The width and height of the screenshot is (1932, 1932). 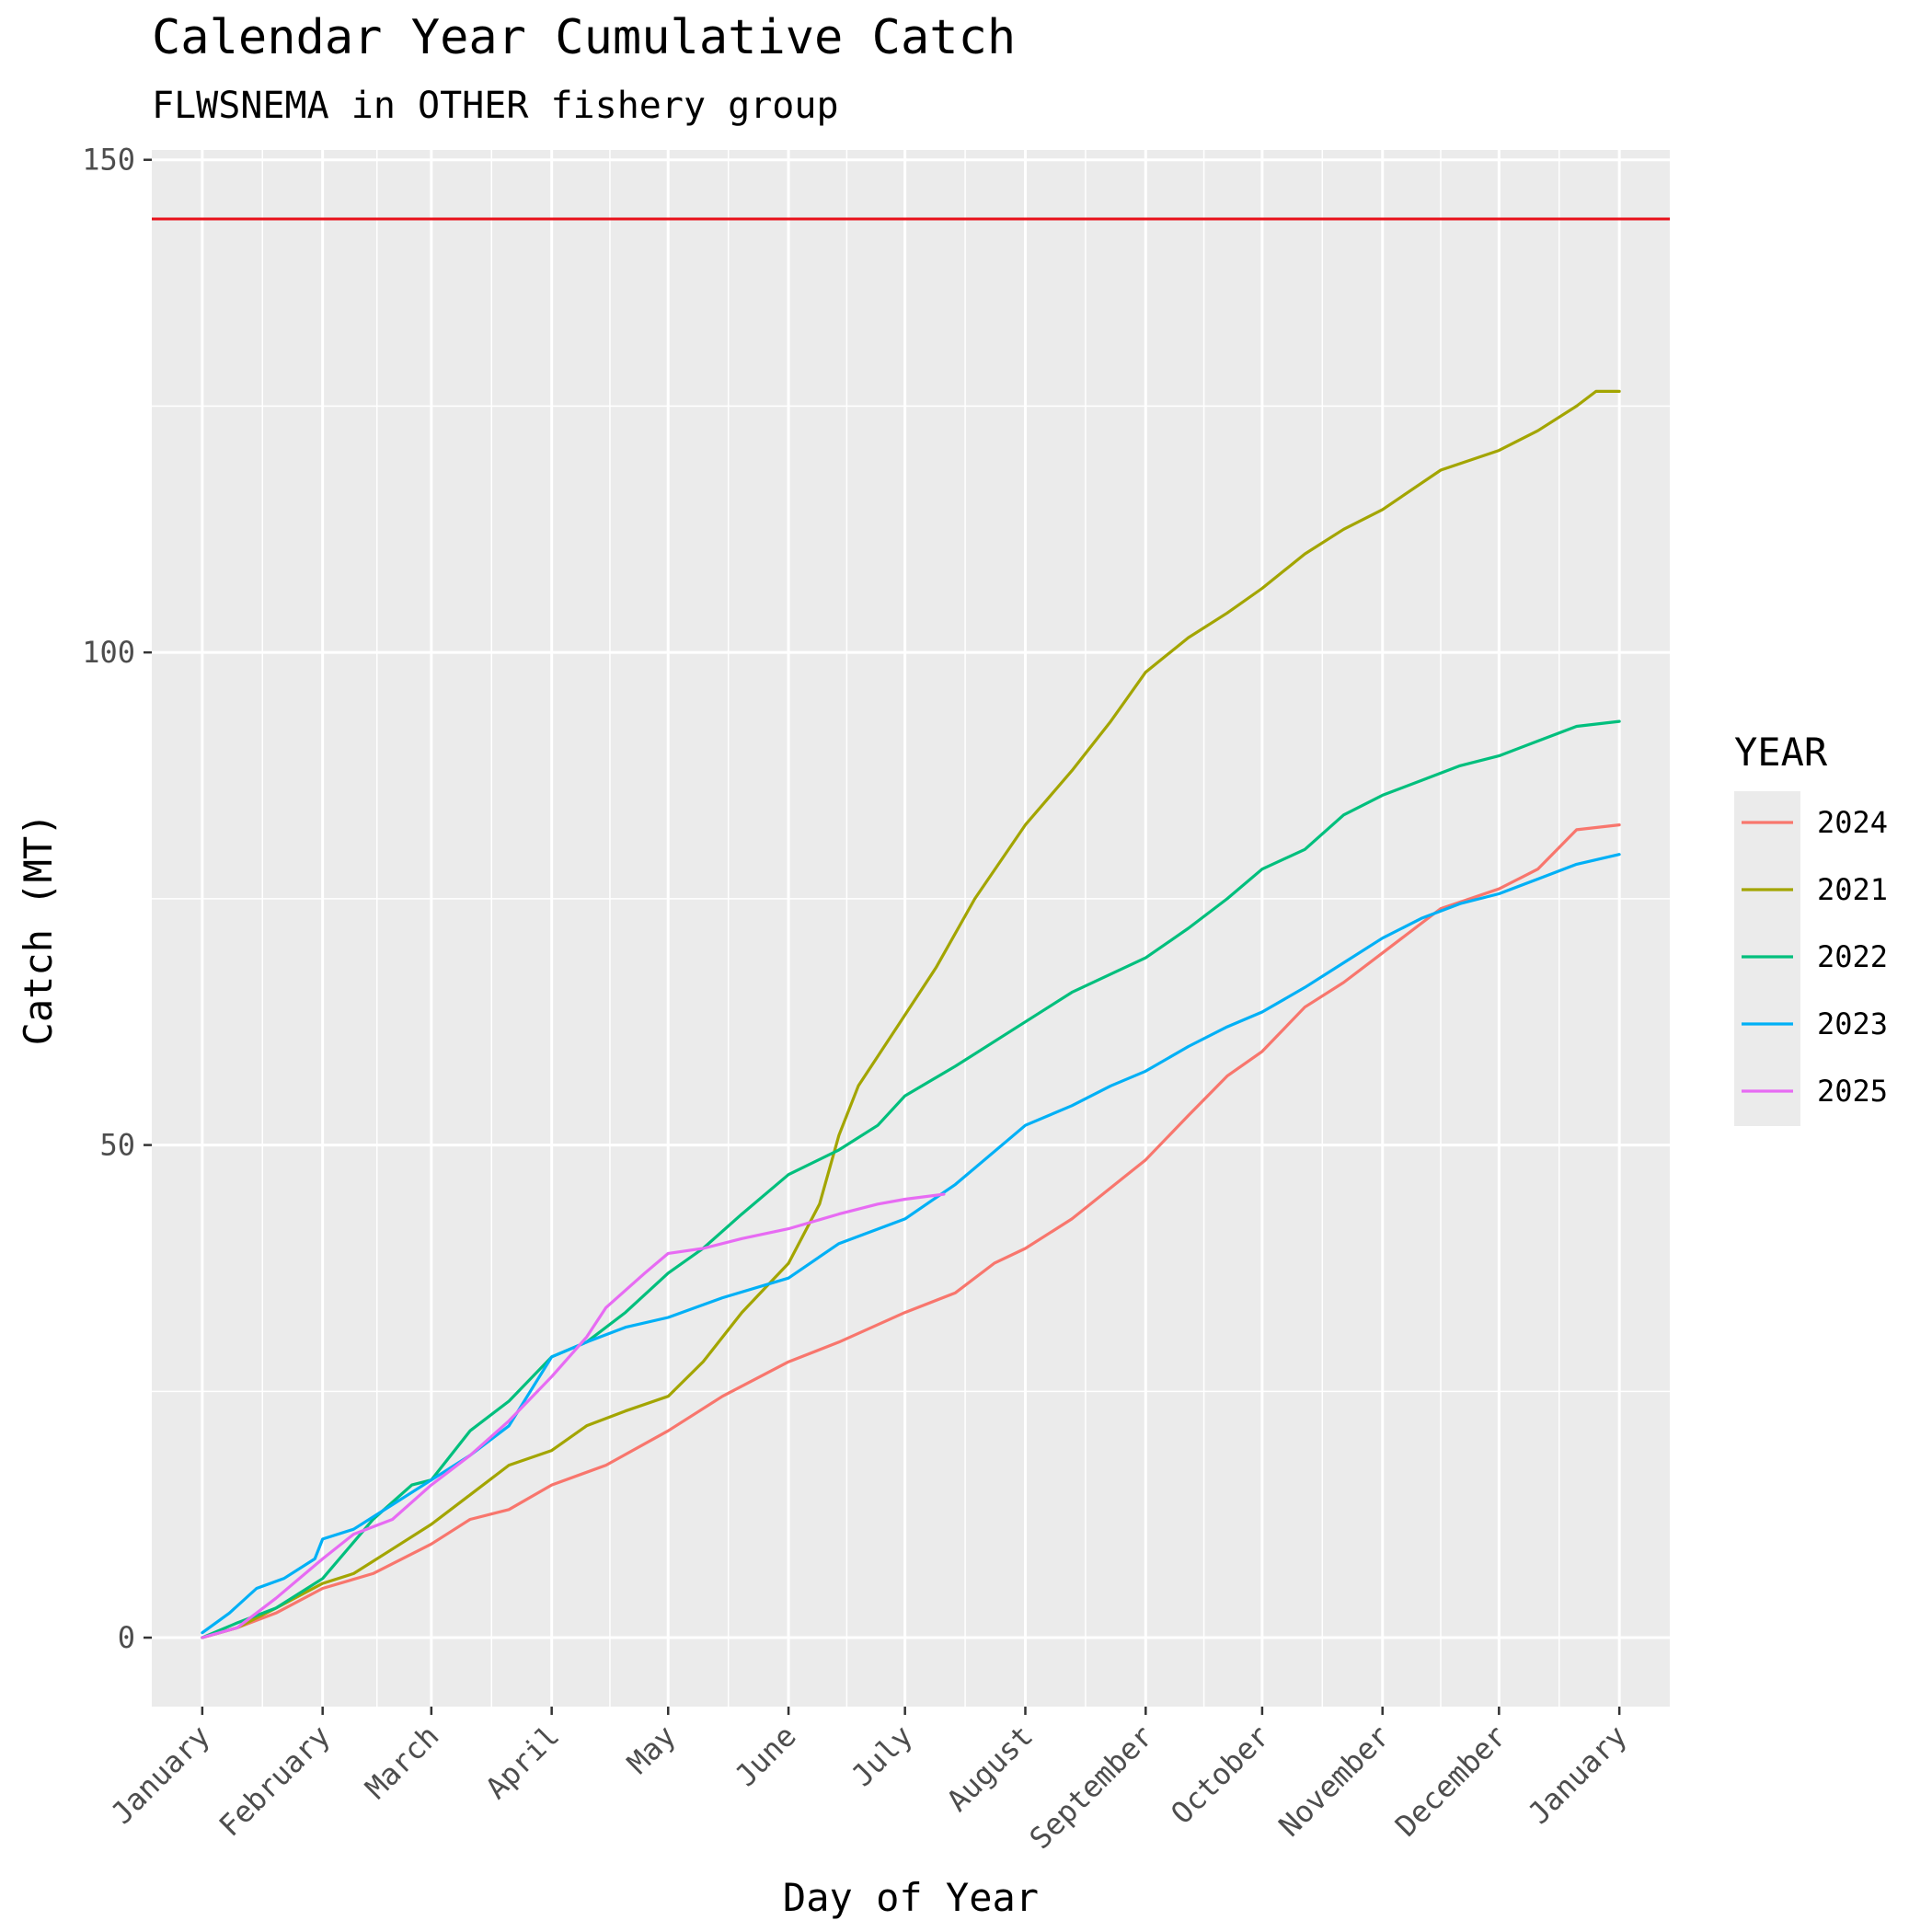 I want to click on legend-label-2022: 2022, so click(x=1852, y=956).